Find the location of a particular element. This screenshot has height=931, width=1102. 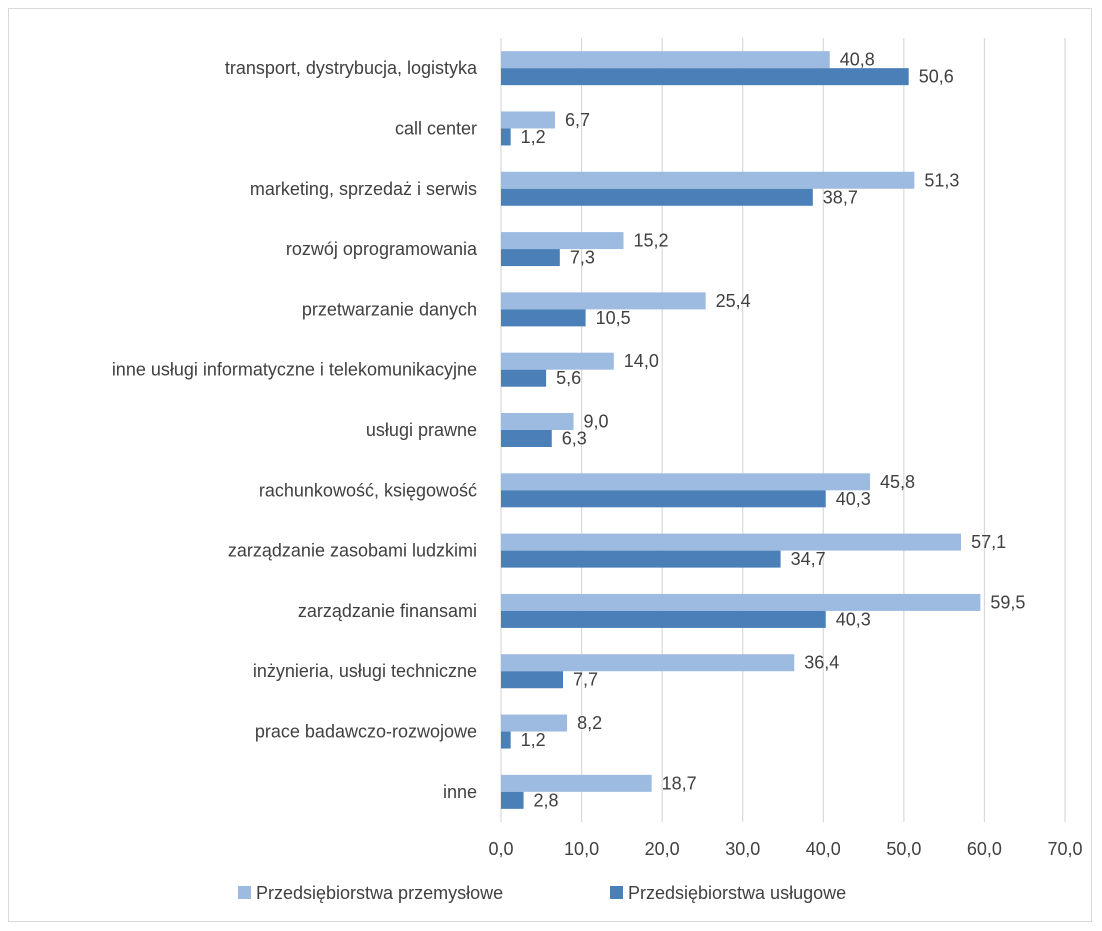

data-label: 9,0 is located at coordinates (596, 422).